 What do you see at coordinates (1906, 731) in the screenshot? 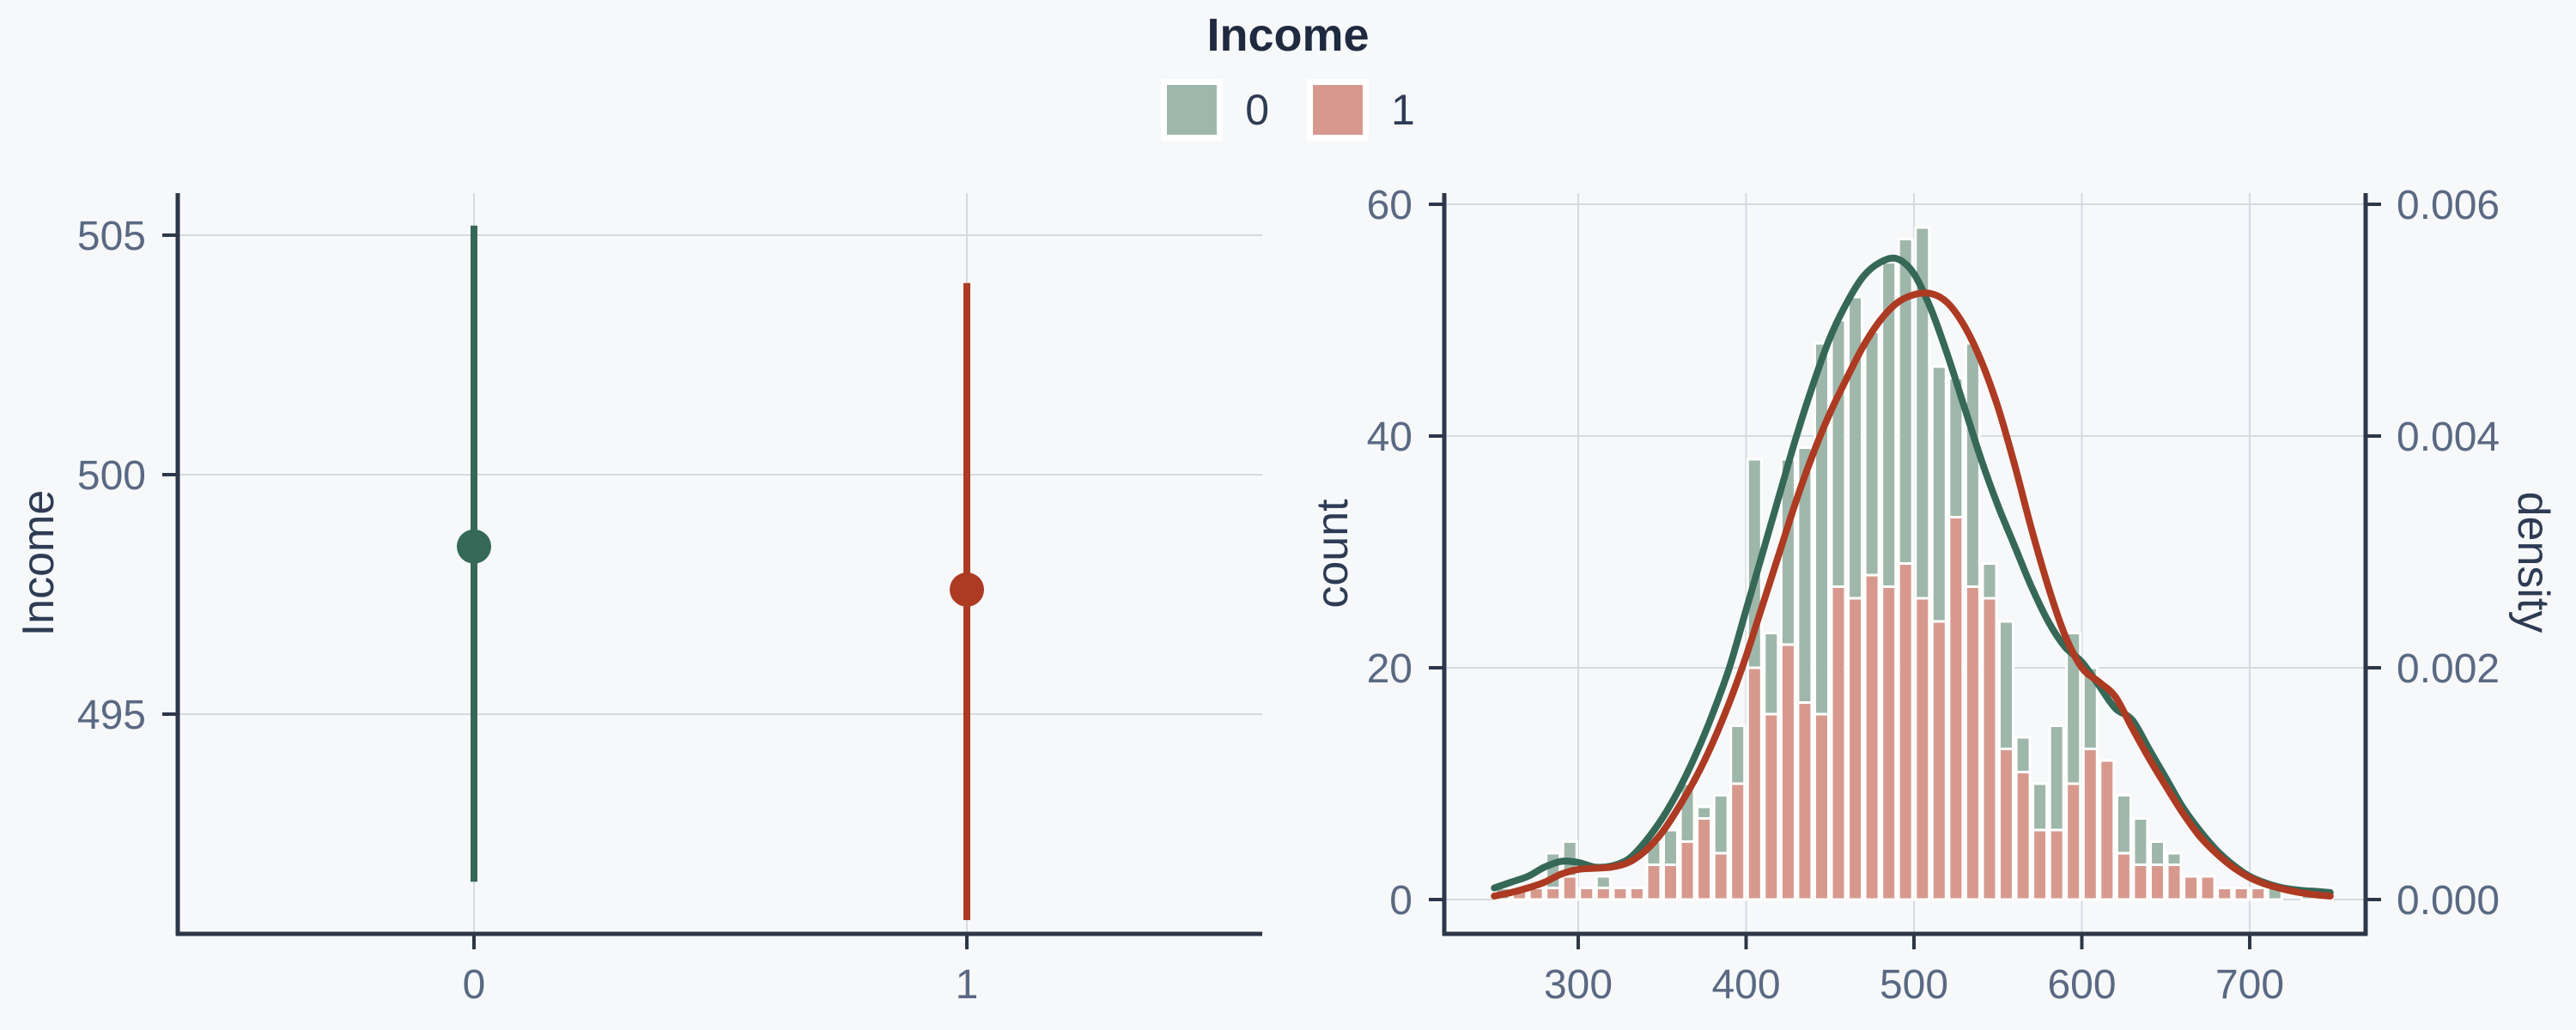
I see `hist-bar-group1-bin495` at bounding box center [1906, 731].